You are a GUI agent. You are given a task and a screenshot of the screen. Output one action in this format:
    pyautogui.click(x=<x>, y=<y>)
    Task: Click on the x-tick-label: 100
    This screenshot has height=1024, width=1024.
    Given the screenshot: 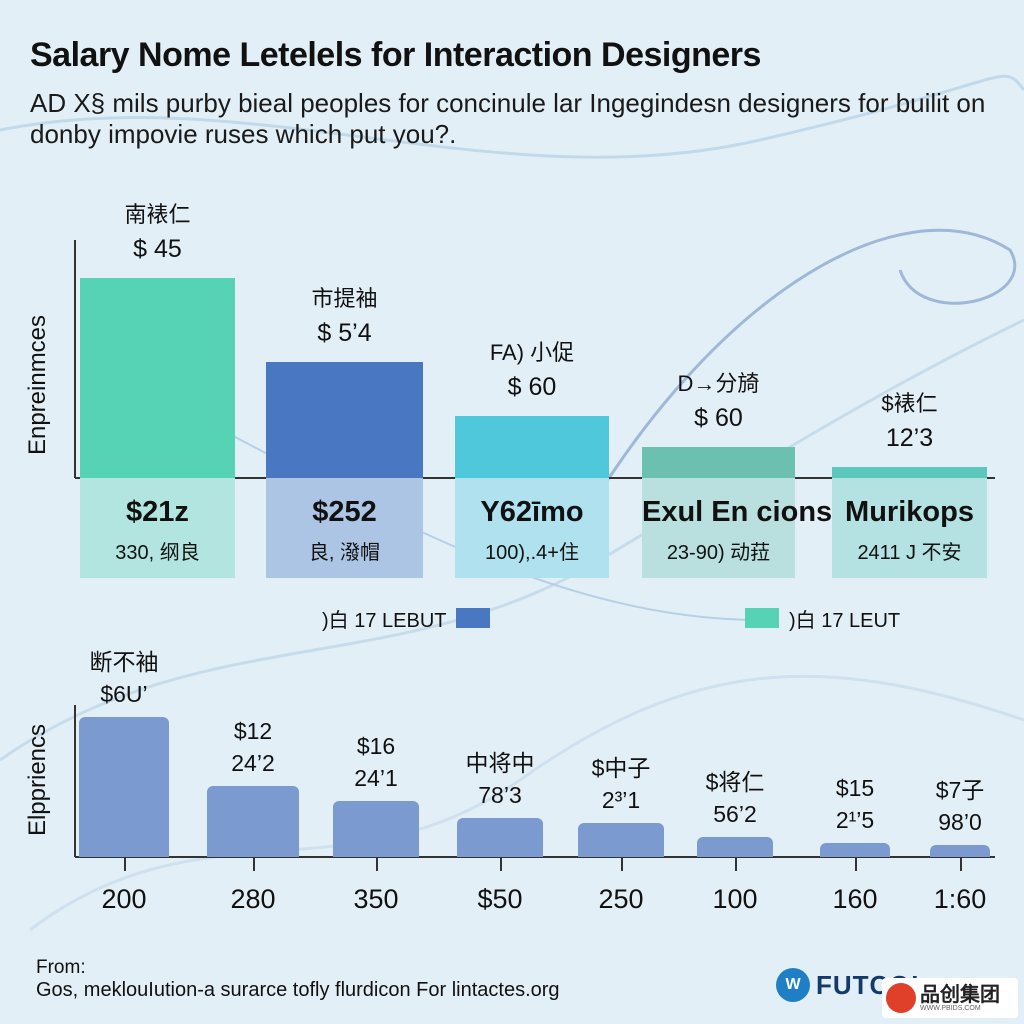 What is the action you would take?
    pyautogui.click(x=735, y=899)
    